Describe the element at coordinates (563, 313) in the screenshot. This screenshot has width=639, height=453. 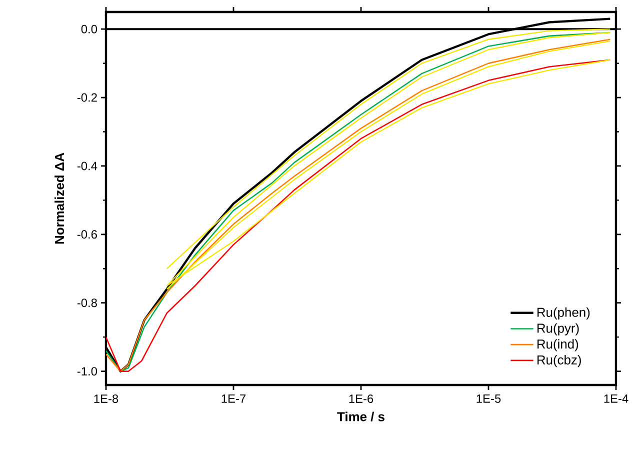
I see `legend-label: Ru(phen)` at that location.